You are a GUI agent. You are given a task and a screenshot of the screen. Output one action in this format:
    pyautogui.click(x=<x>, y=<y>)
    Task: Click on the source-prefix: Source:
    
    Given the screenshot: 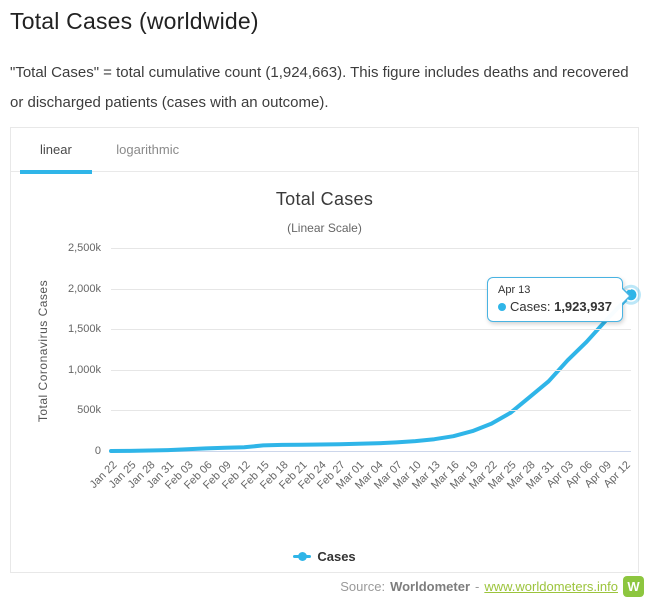 What is the action you would take?
    pyautogui.click(x=363, y=586)
    